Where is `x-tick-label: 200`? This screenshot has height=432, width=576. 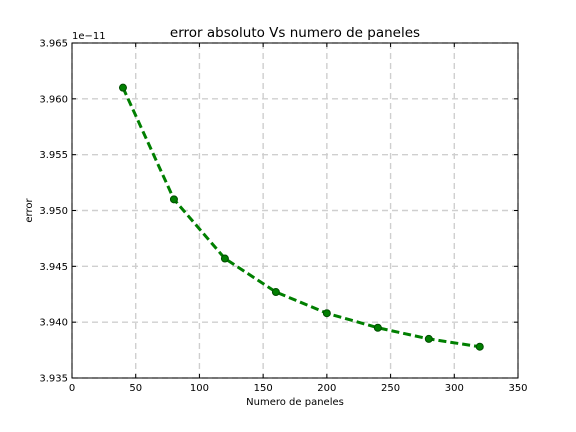
x-tick-label: 200 is located at coordinates (326, 388).